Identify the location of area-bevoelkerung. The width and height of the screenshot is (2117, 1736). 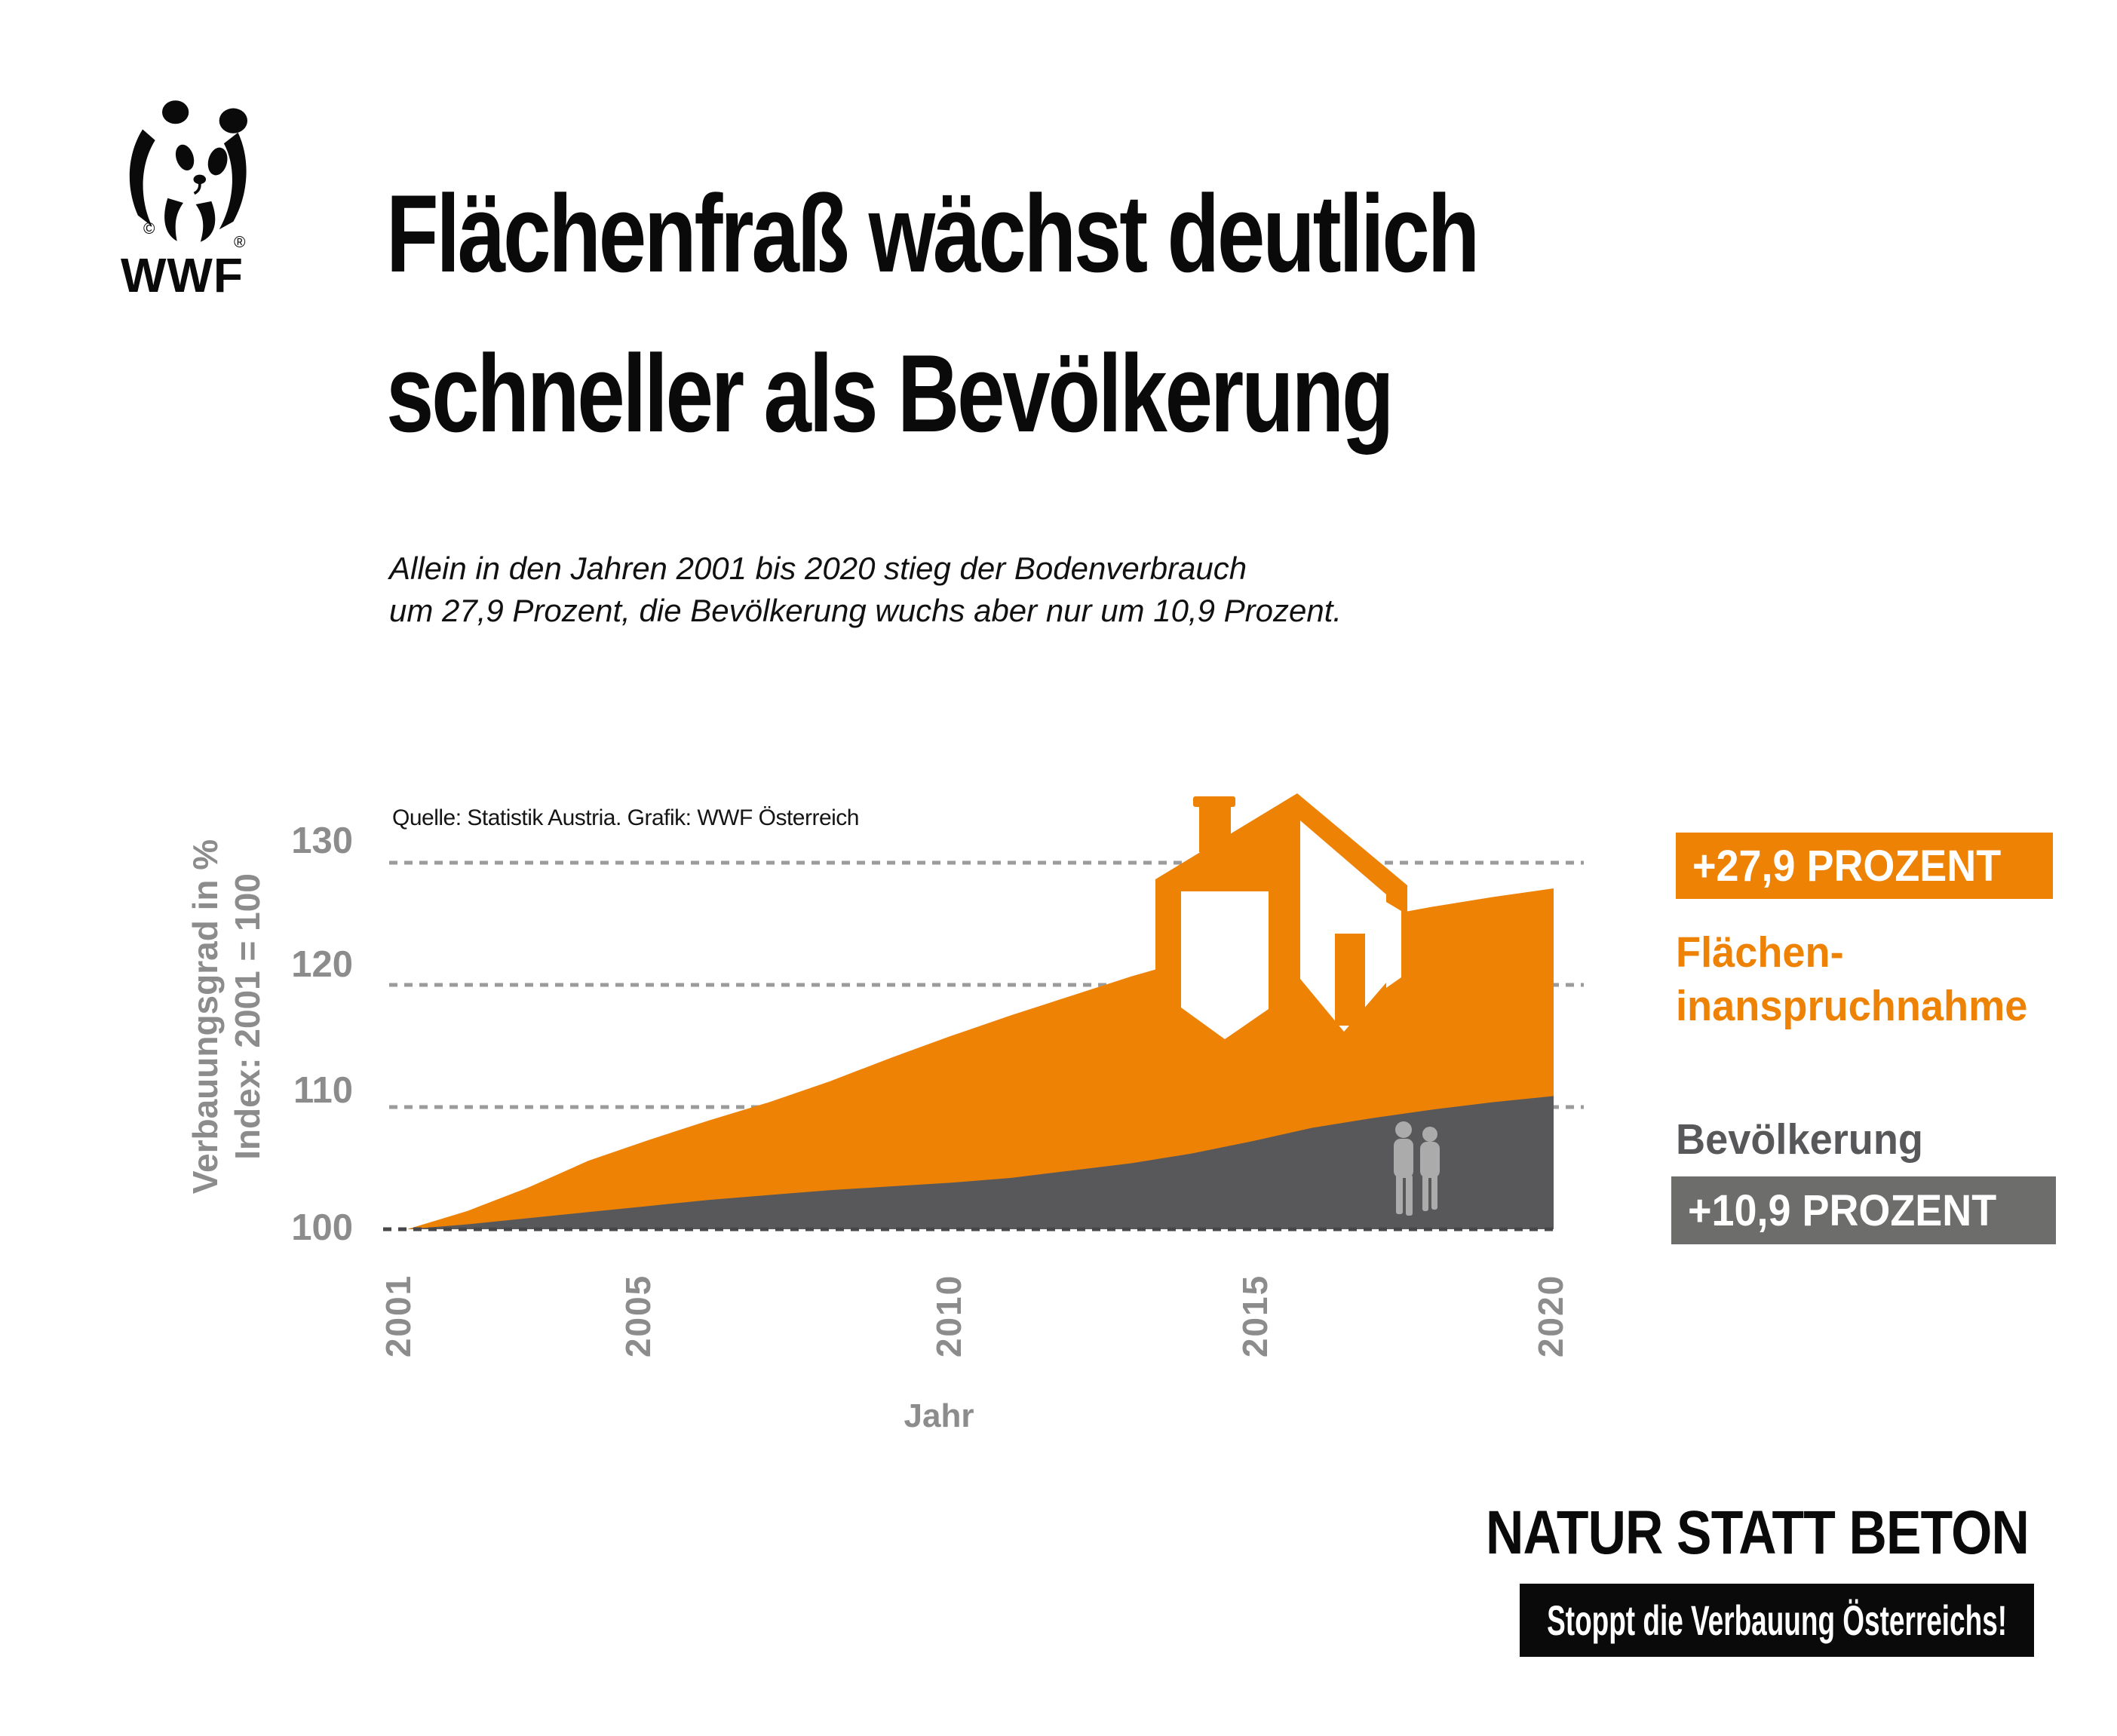
(980, 1162).